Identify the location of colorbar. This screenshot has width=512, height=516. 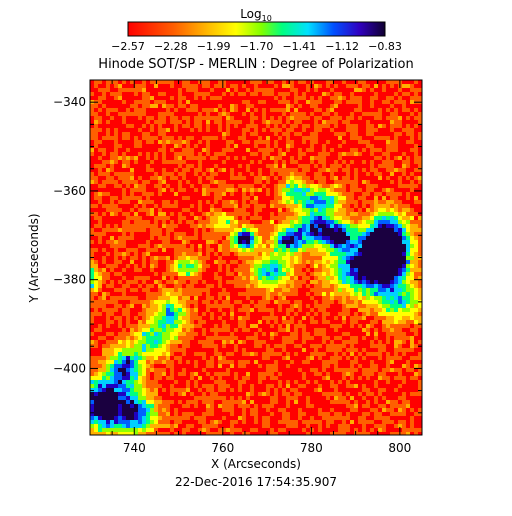
(256, 29).